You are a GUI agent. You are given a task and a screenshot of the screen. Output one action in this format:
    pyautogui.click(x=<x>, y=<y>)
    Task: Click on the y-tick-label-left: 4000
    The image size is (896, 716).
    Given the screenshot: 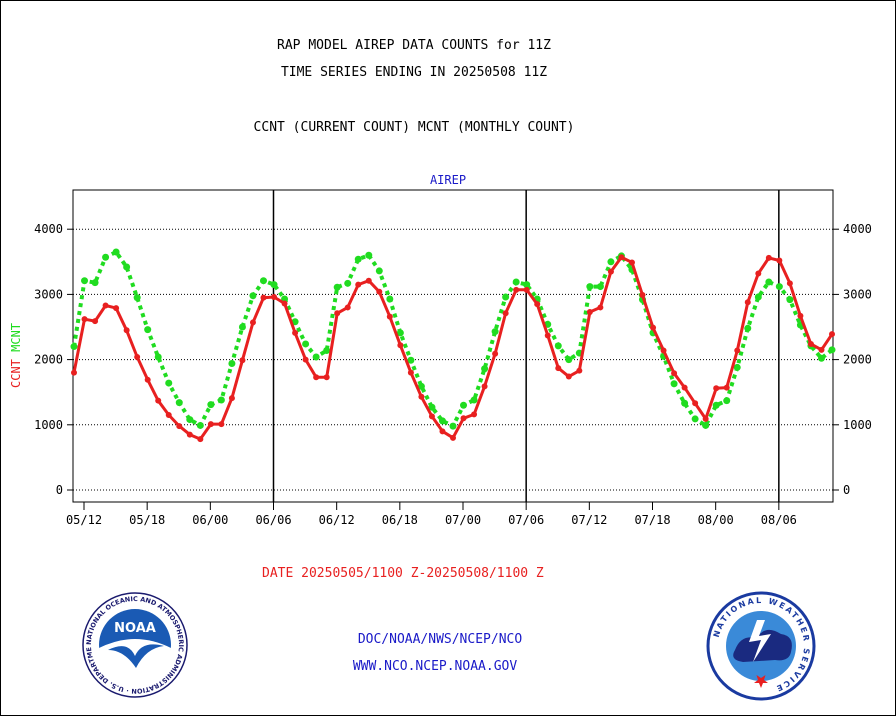 What is the action you would take?
    pyautogui.click(x=48, y=229)
    